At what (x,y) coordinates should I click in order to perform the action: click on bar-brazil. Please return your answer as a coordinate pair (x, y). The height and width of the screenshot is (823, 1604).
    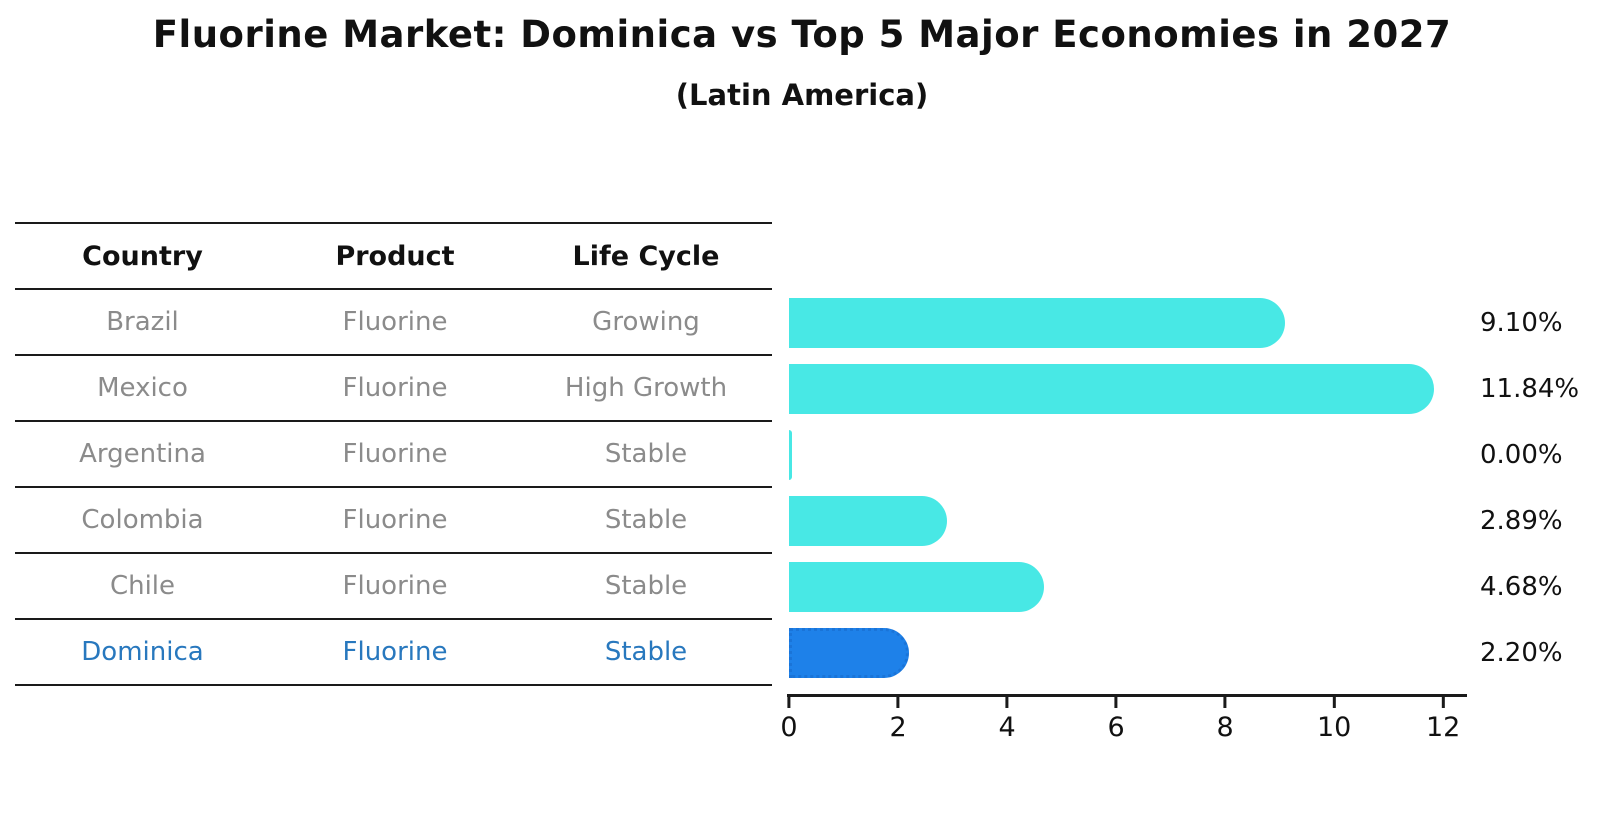
    Looking at the image, I should click on (1037, 323).